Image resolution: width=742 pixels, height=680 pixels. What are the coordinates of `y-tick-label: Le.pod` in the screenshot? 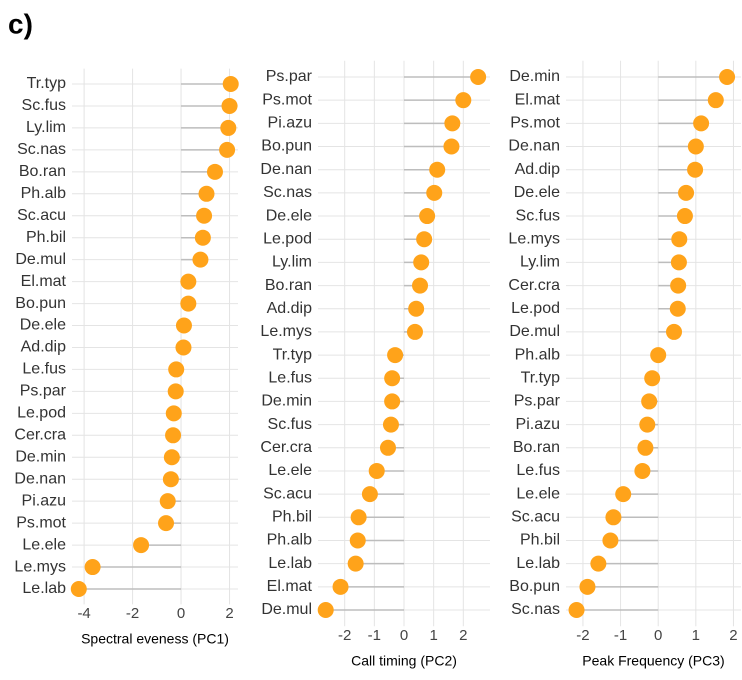 It's located at (535, 308).